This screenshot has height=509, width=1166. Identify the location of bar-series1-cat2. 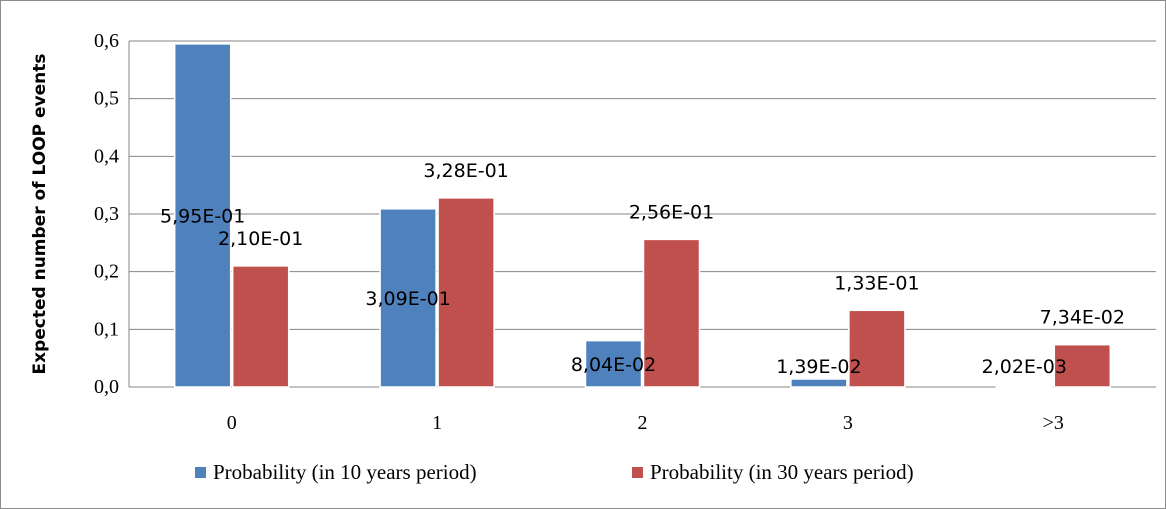
(613, 363).